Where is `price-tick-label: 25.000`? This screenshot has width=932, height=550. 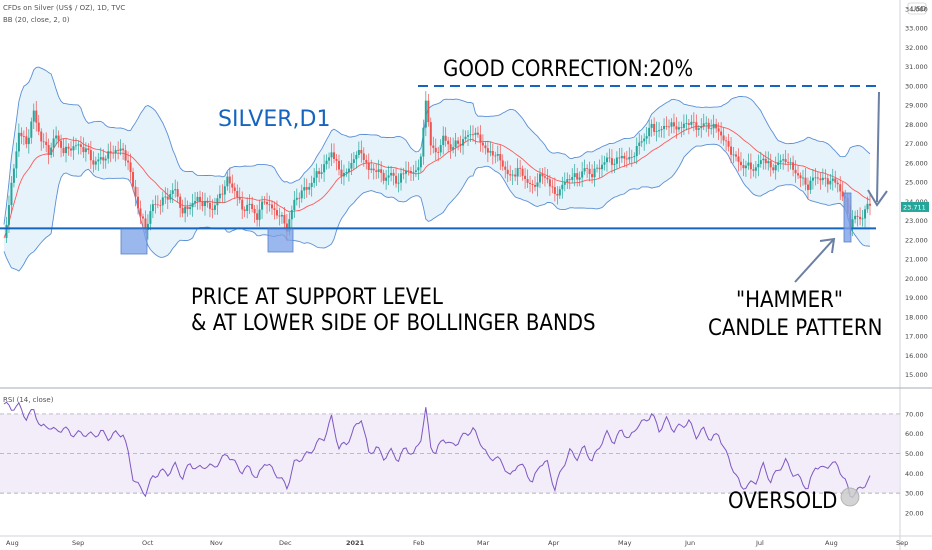
price-tick-label: 25.000 is located at coordinates (916, 183).